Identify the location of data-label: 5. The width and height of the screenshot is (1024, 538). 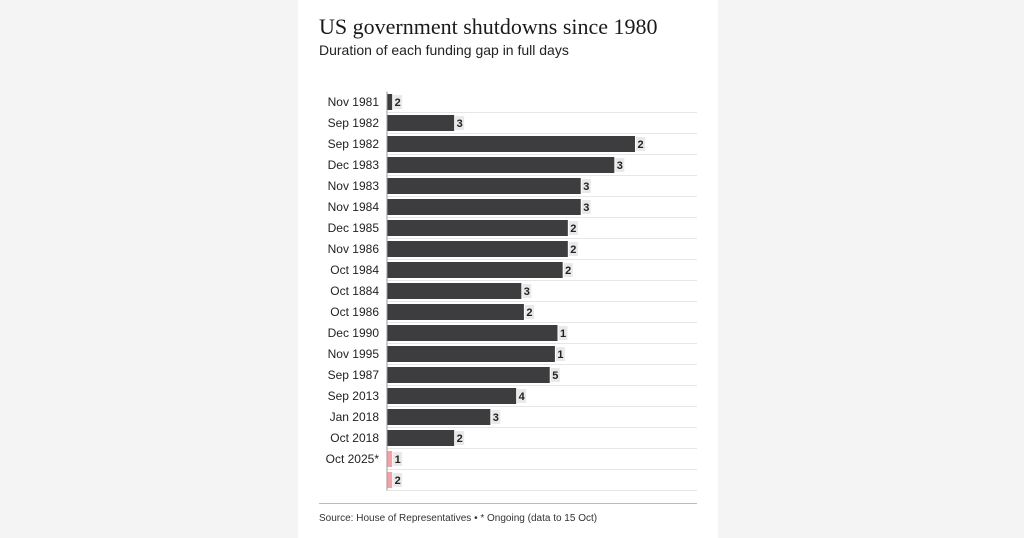
(555, 376).